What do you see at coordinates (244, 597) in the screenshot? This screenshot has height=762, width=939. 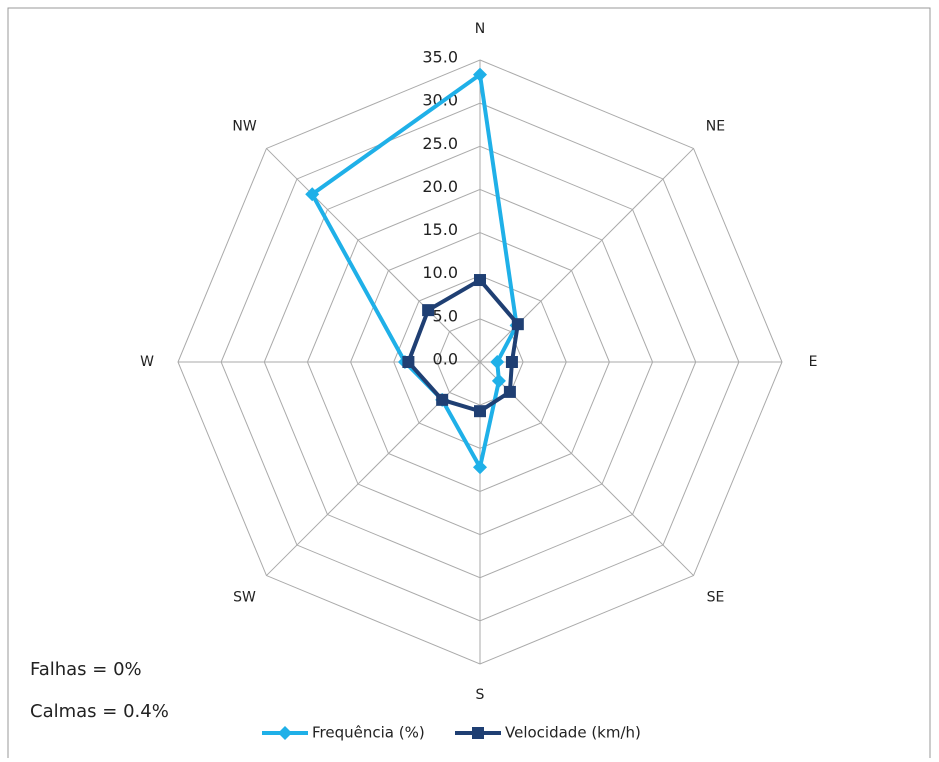 I see `category-label: SW` at bounding box center [244, 597].